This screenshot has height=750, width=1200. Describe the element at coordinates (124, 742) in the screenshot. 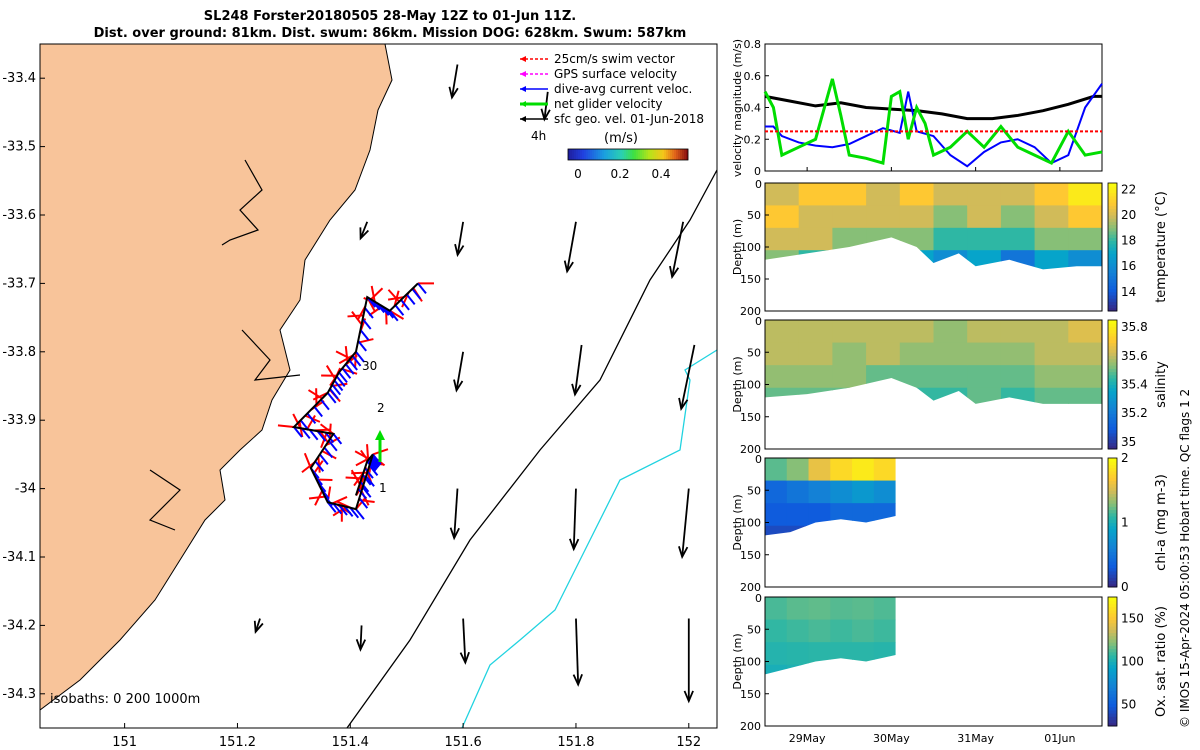

I see `map-x-tick-label: 151` at that location.